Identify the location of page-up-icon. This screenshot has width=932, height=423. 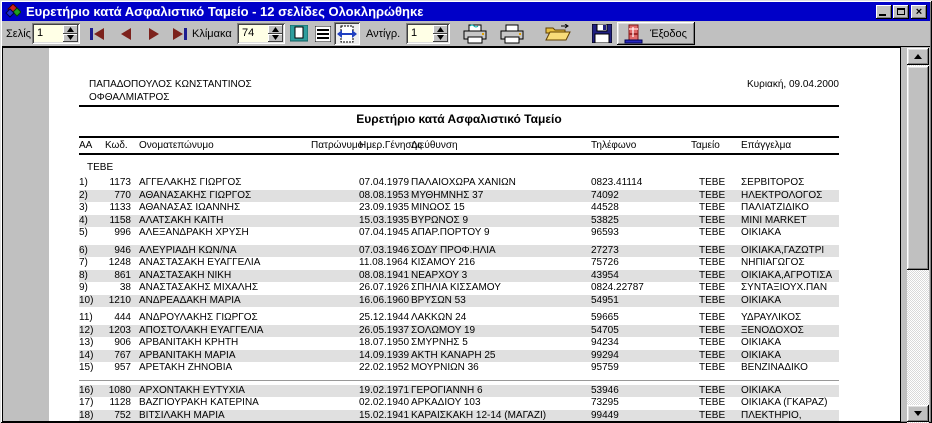
(70, 29).